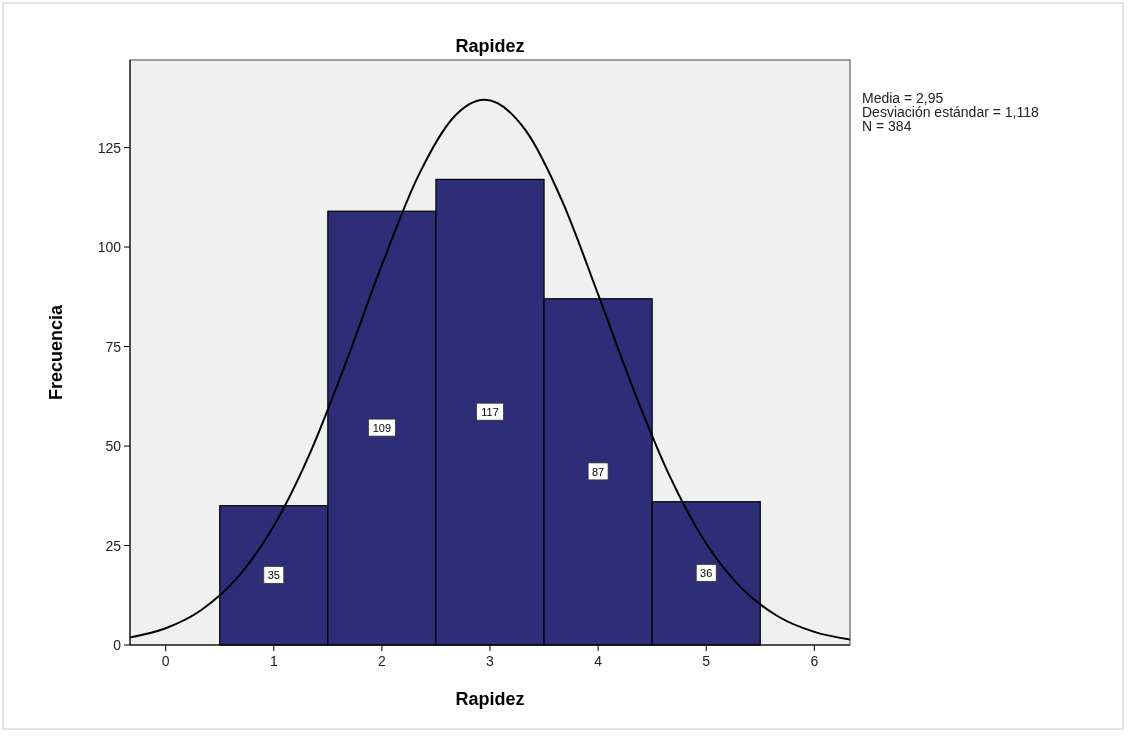  What do you see at coordinates (113, 446) in the screenshot?
I see `y-tick-label: 50` at bounding box center [113, 446].